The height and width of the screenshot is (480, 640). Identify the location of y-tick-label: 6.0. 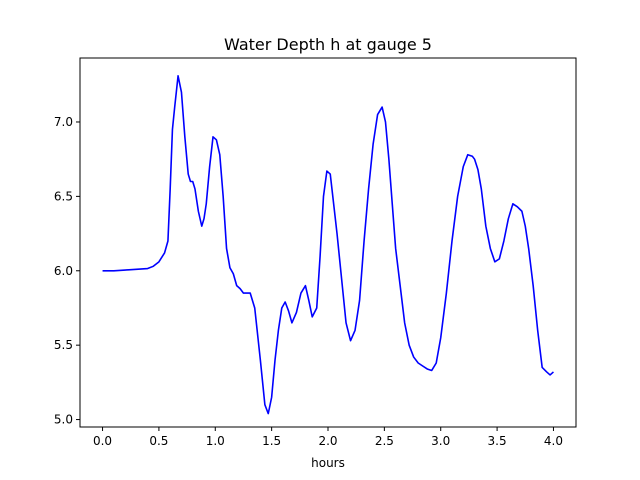
(63, 271).